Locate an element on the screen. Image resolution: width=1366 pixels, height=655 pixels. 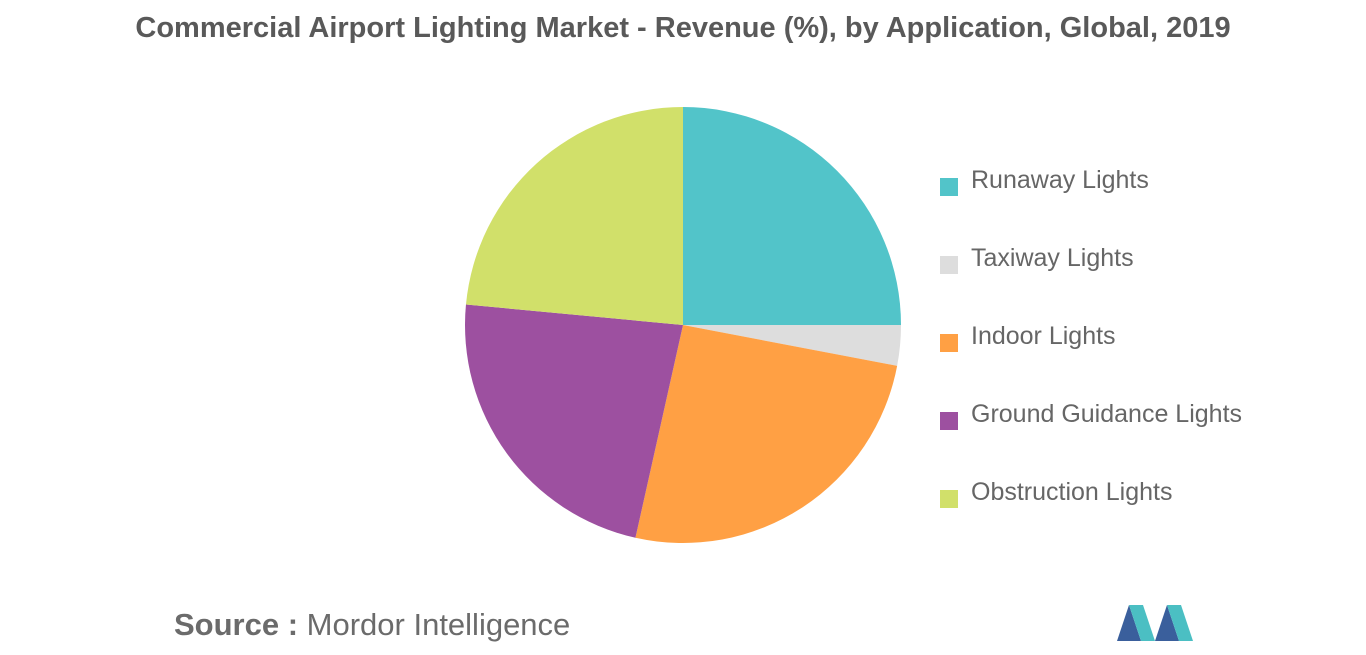
pie-slice-obstruction-lights is located at coordinates (574, 216).